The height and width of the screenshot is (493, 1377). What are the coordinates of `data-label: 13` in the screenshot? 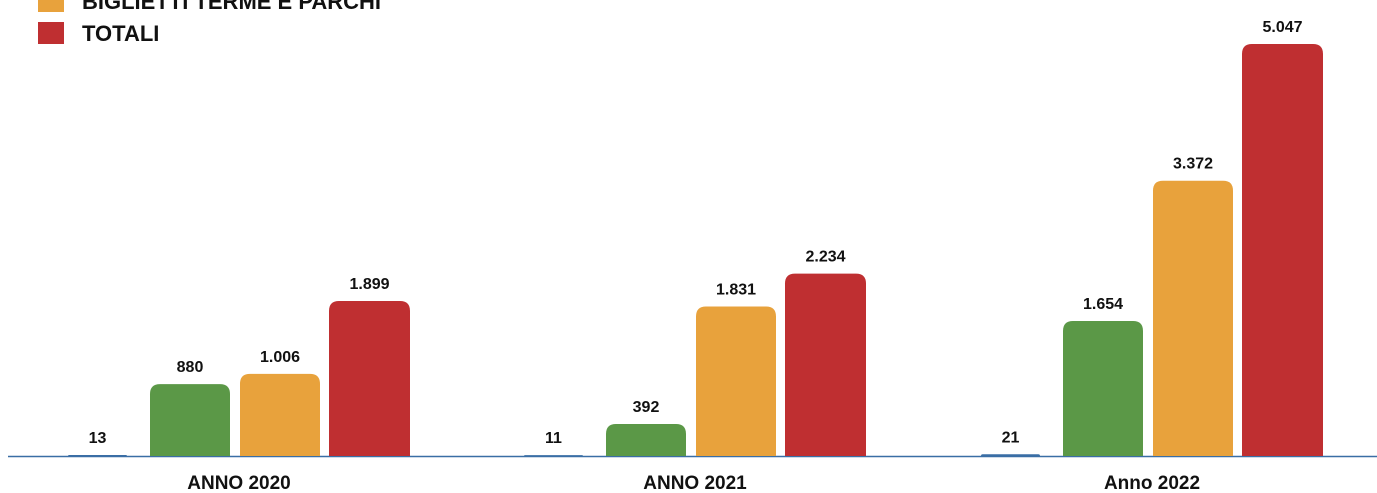 It's located at (98, 438).